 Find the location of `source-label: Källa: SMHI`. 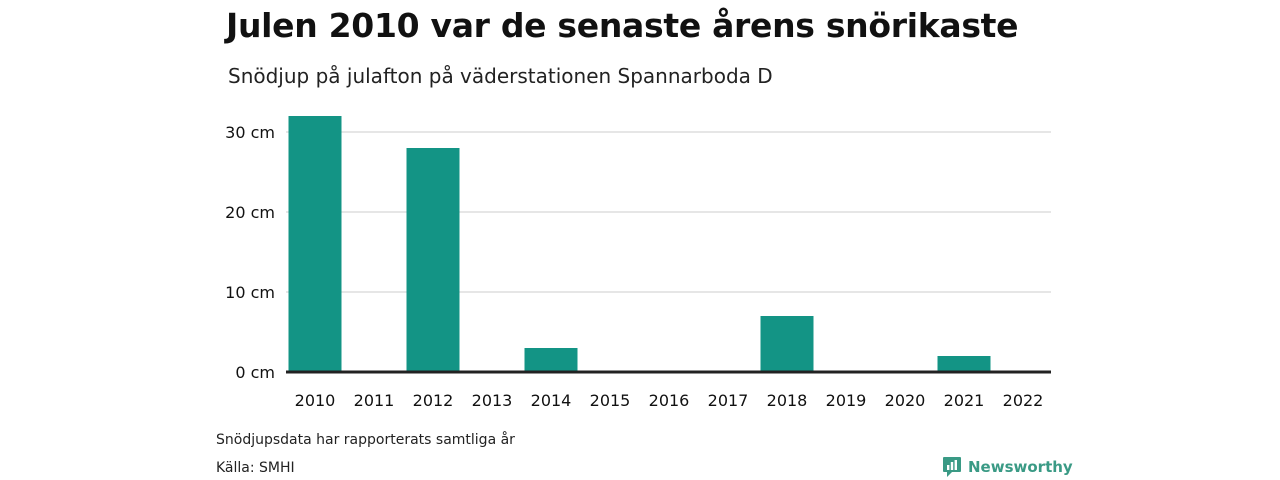

source-label: Källa: SMHI is located at coordinates (255, 468).